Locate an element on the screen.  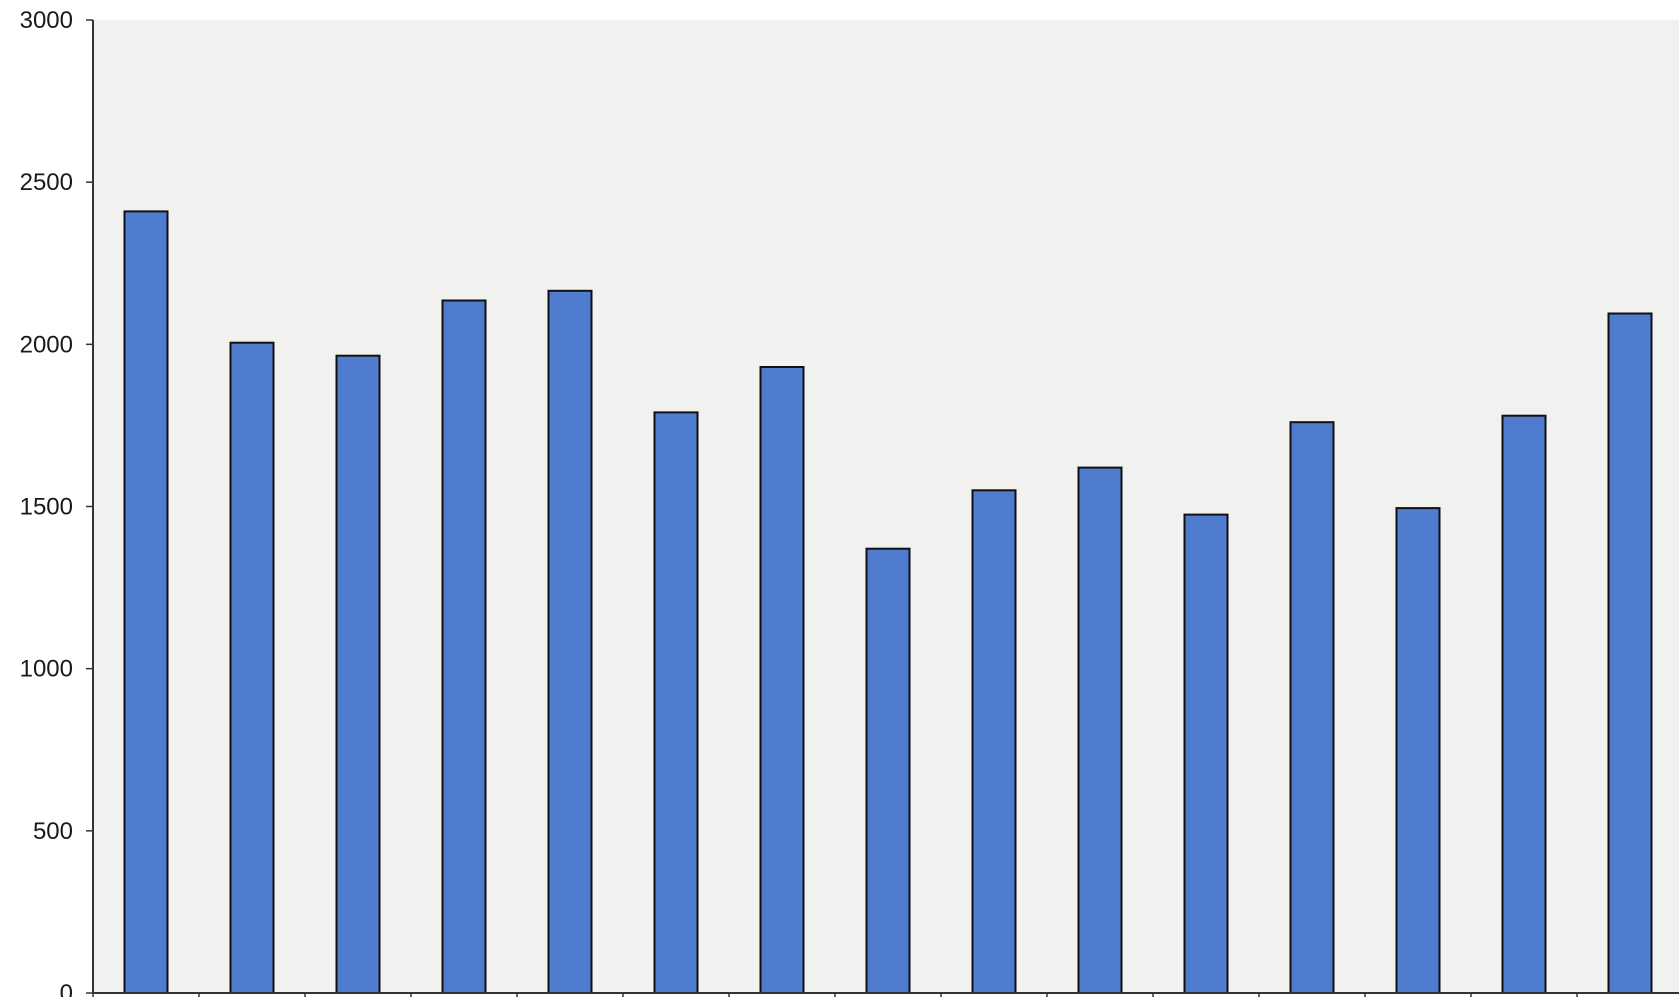
y-tick-label: 2000 is located at coordinates (46, 344).